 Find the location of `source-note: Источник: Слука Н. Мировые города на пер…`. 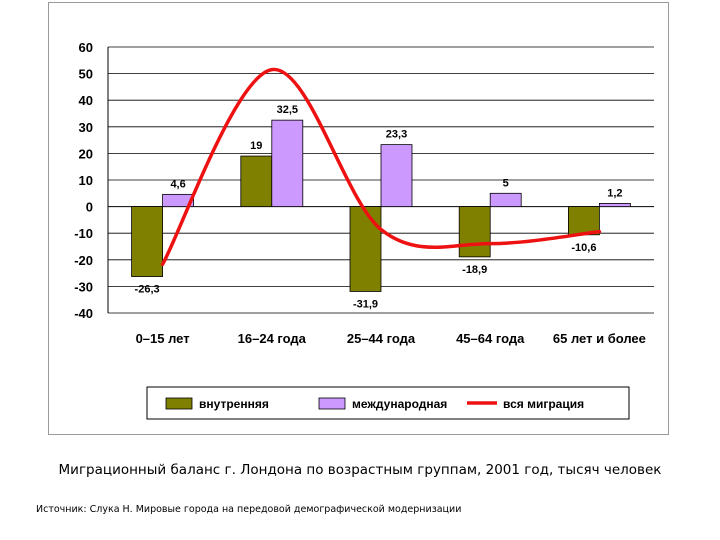

source-note: Источник: Слука Н. Мировые города на пер… is located at coordinates (249, 509).